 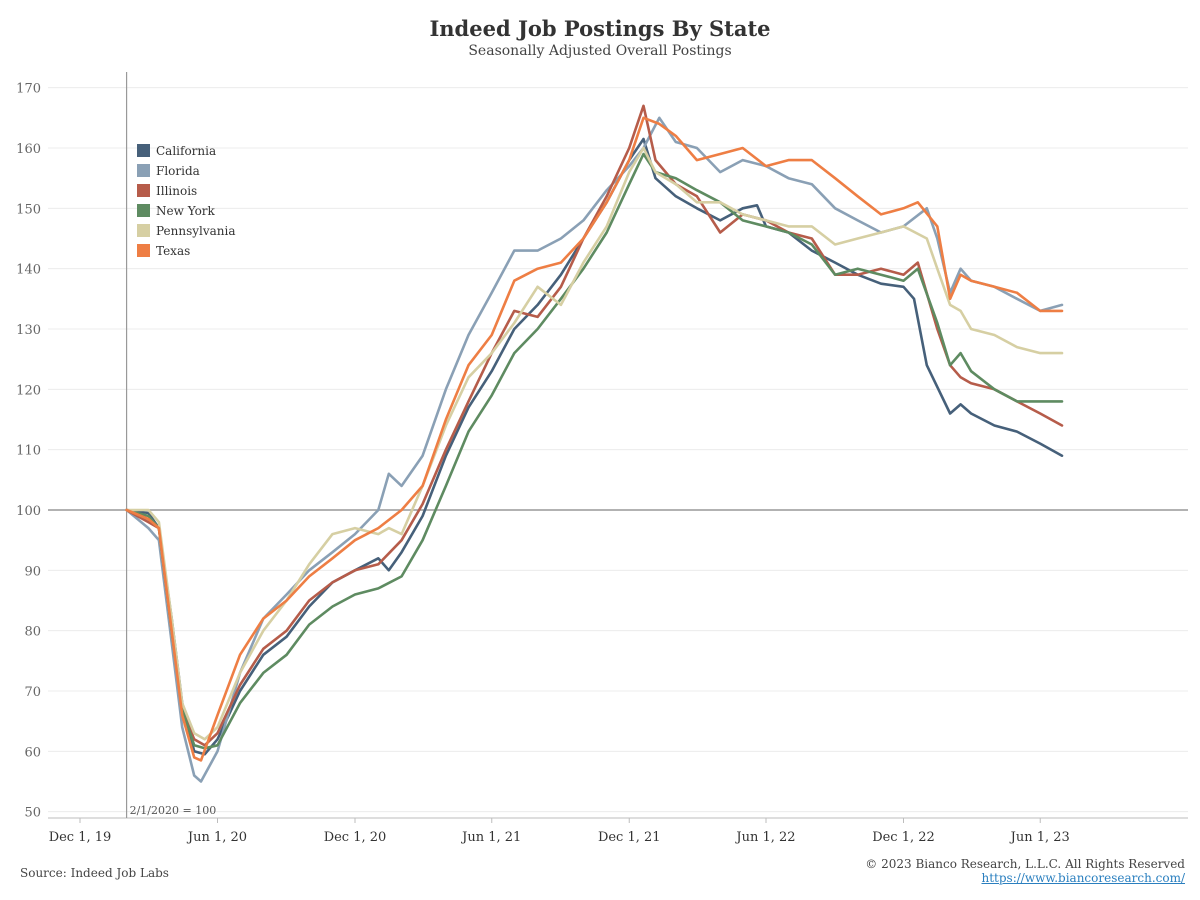 I want to click on x-tick-label: Jun 1, 23, so click(x=1039, y=837).